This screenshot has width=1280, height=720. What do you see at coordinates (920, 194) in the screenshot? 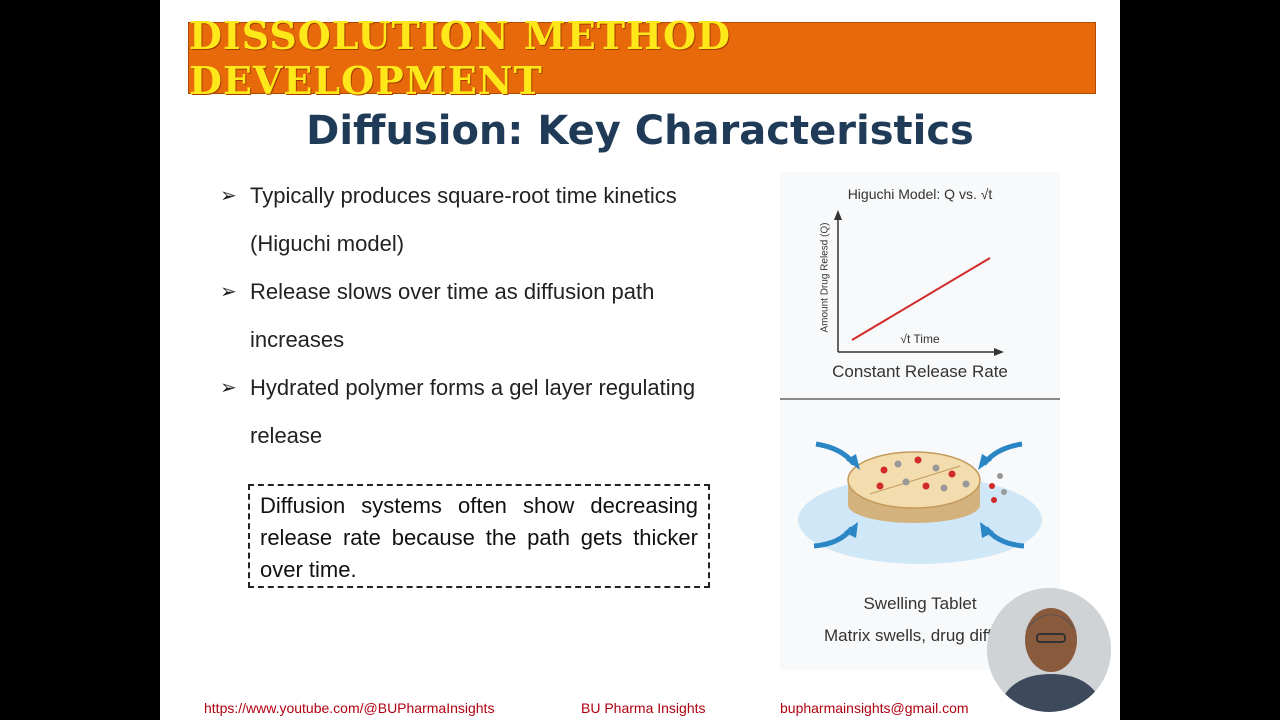
I see `plot-title: Higuchi Model: Q vs. √t` at bounding box center [920, 194].